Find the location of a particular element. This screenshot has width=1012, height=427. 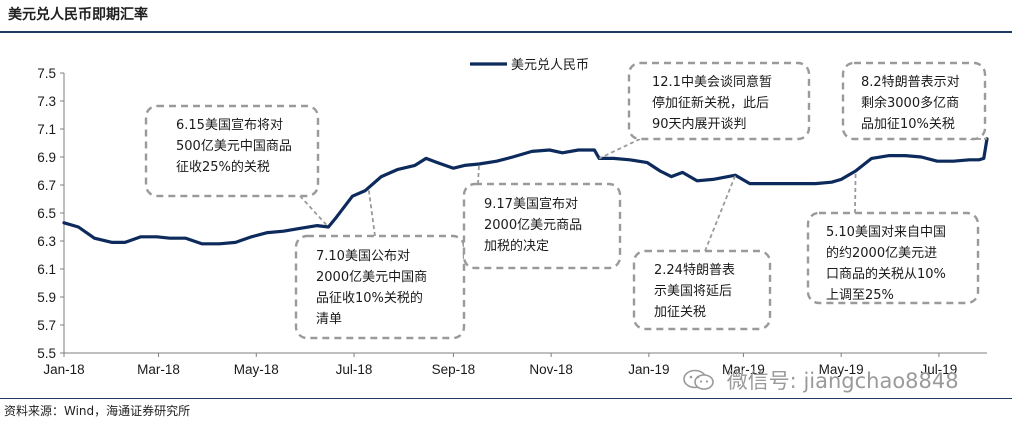

x-tick-label: Jul-18 is located at coordinates (354, 369).